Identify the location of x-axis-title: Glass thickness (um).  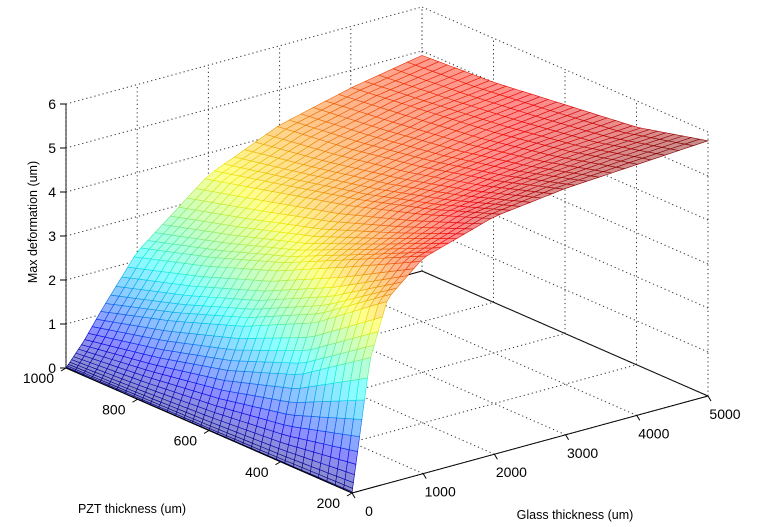
(575, 515).